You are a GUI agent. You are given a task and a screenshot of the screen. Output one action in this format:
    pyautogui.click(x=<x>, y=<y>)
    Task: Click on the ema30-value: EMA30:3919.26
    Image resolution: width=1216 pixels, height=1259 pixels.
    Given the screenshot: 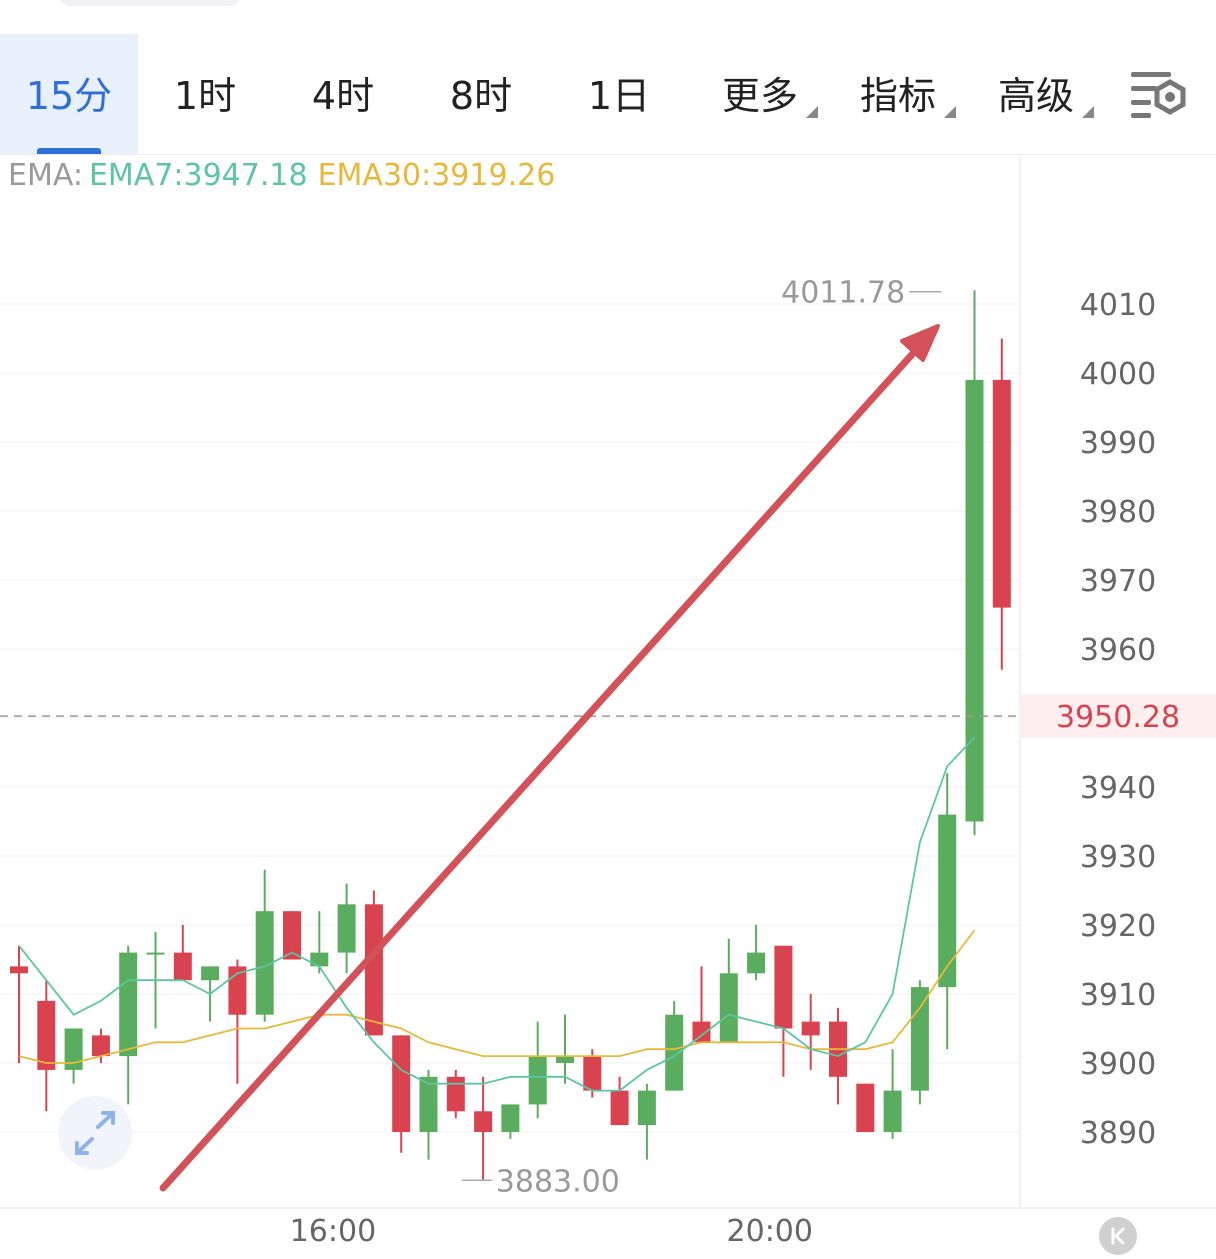 What is the action you would take?
    pyautogui.click(x=436, y=175)
    